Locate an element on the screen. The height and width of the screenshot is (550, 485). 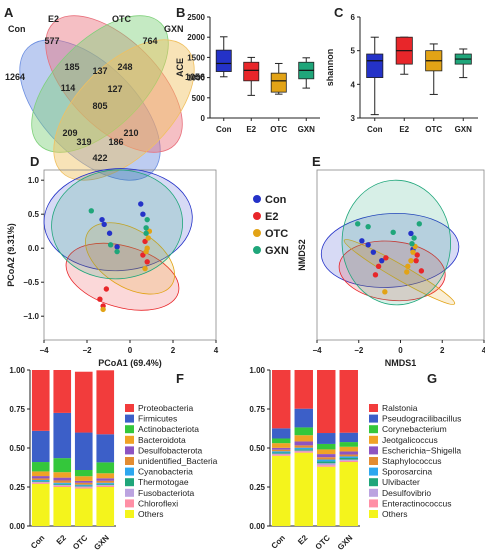
bar-segment-pseudogracilibacillus is located at coordinates (303, 418).